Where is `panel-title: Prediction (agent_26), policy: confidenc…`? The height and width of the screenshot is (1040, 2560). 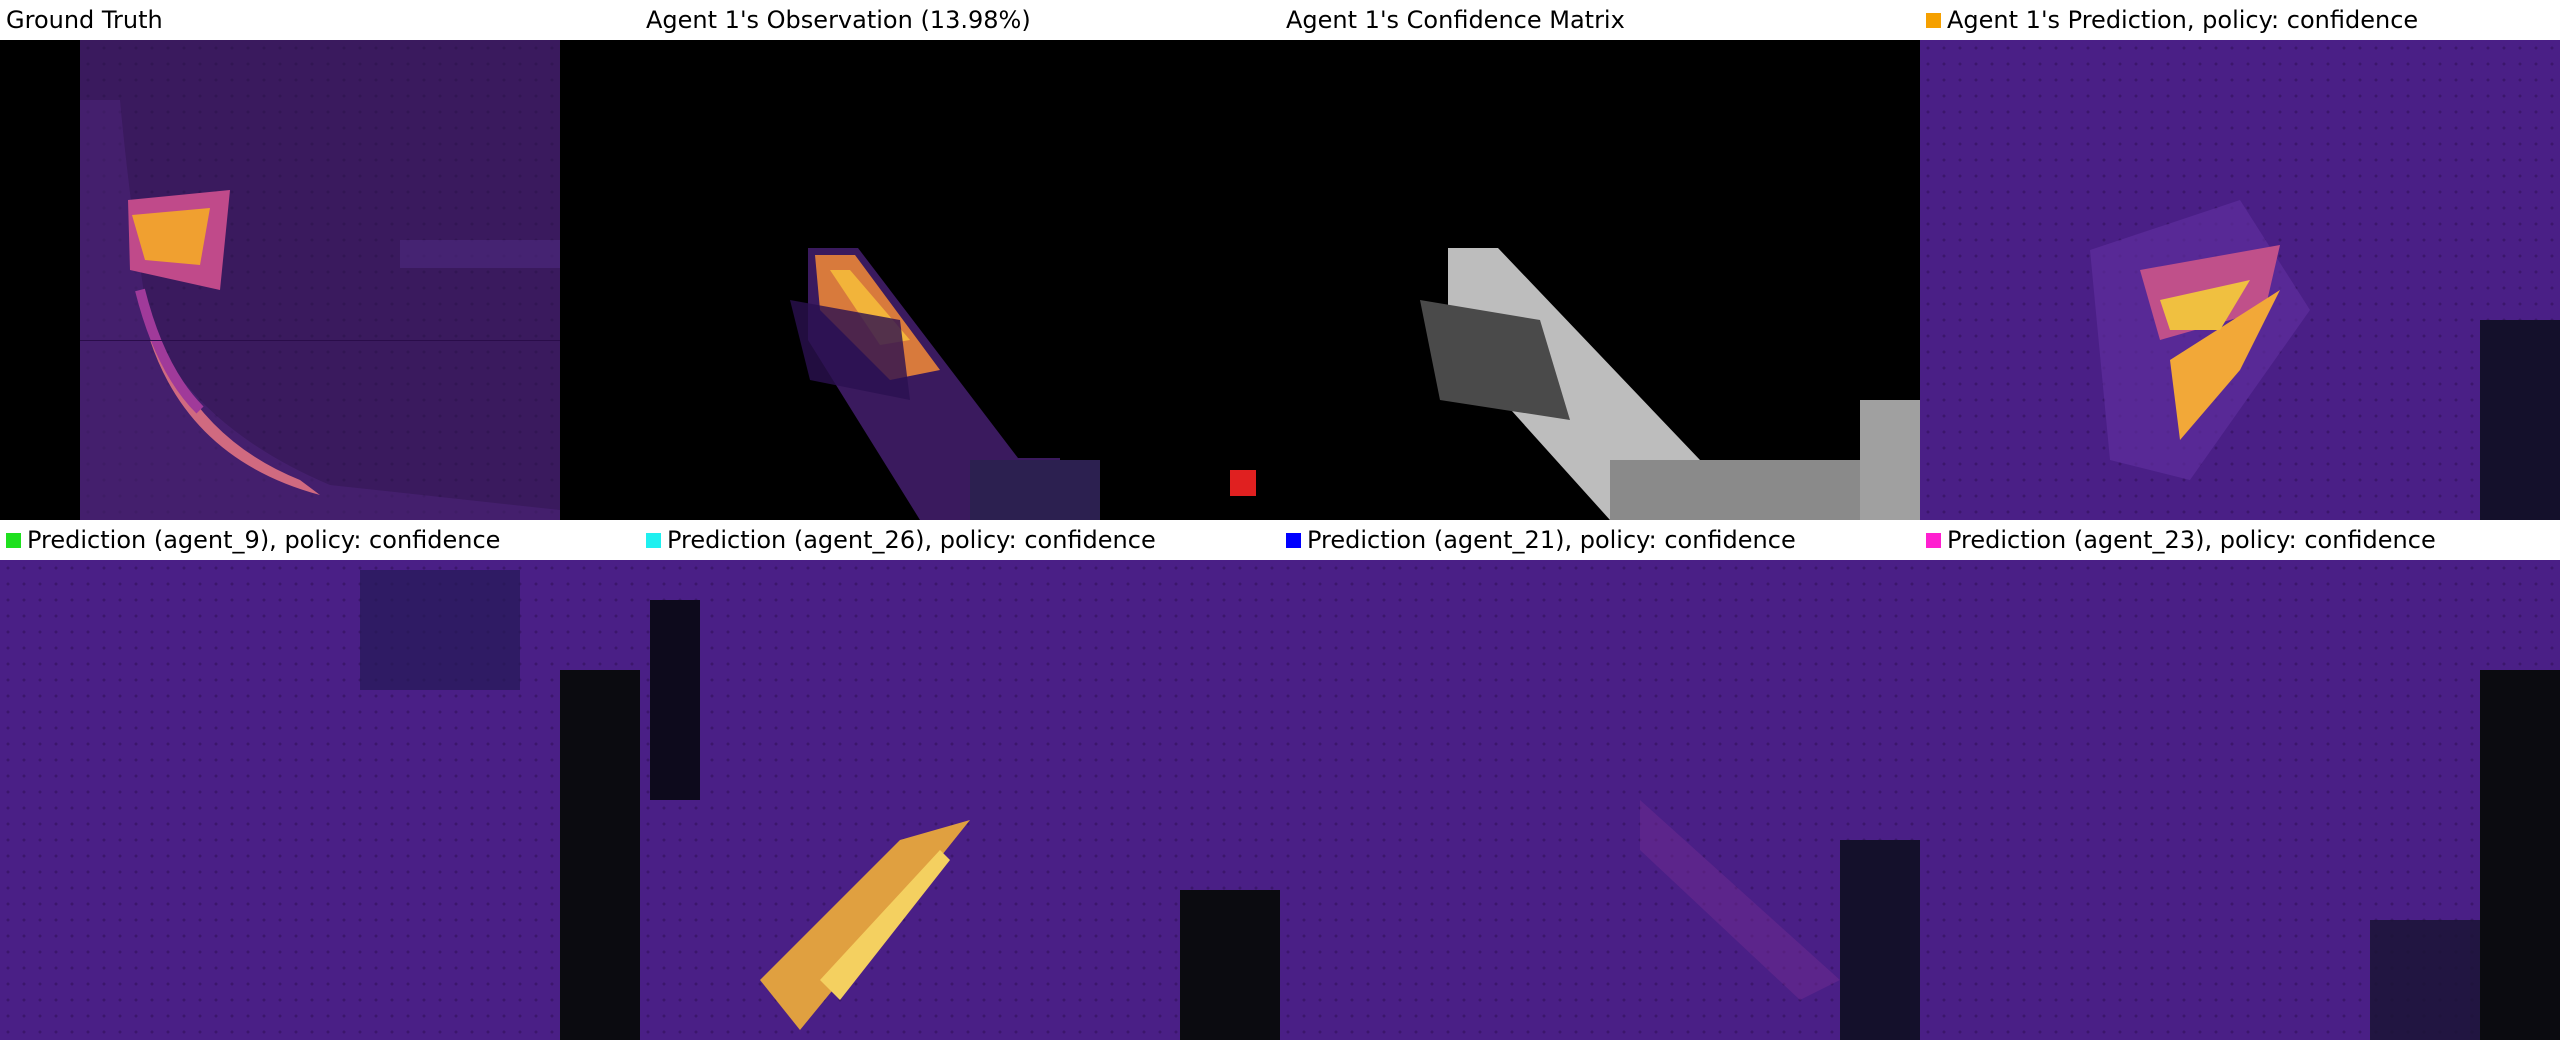 panel-title: Prediction (agent_26), policy: confidenc… is located at coordinates (960, 540).